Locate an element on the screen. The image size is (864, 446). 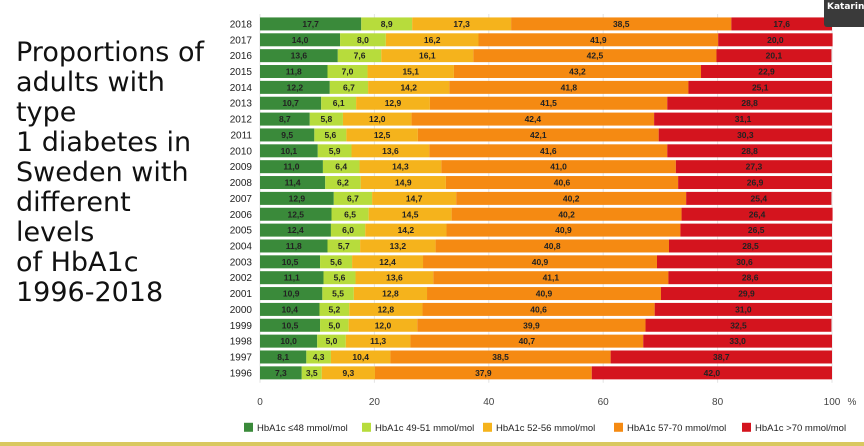
data-label: 15,1 is located at coordinates (410, 72).